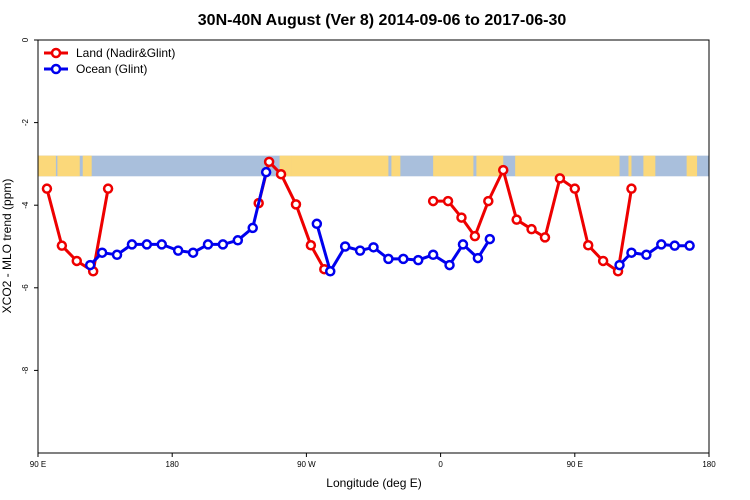  What do you see at coordinates (111, 69) in the screenshot?
I see `legend-label-ocean: Ocean (Glint)` at bounding box center [111, 69].